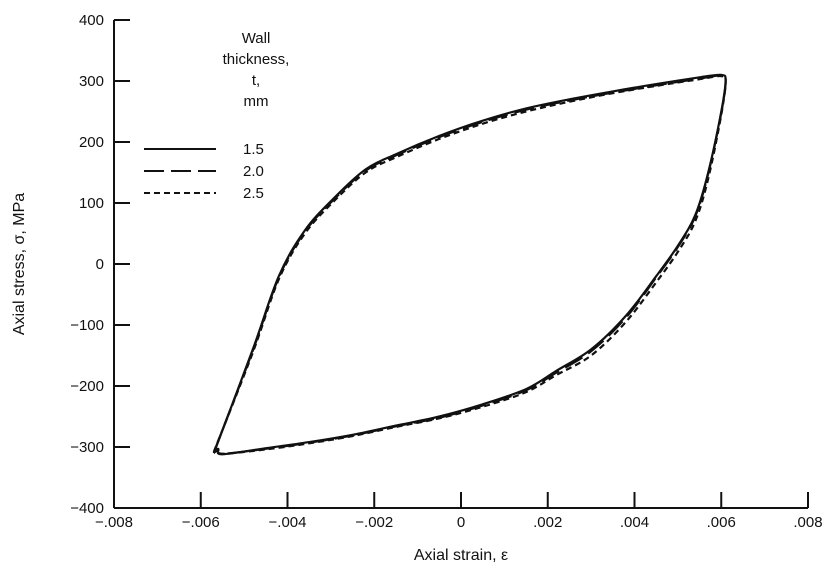  I want to click on y-tick-label: −300, so click(87, 447).